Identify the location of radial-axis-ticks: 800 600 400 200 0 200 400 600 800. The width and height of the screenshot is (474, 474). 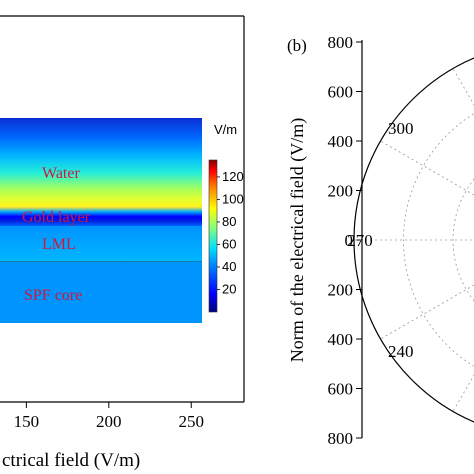
(345, 240).